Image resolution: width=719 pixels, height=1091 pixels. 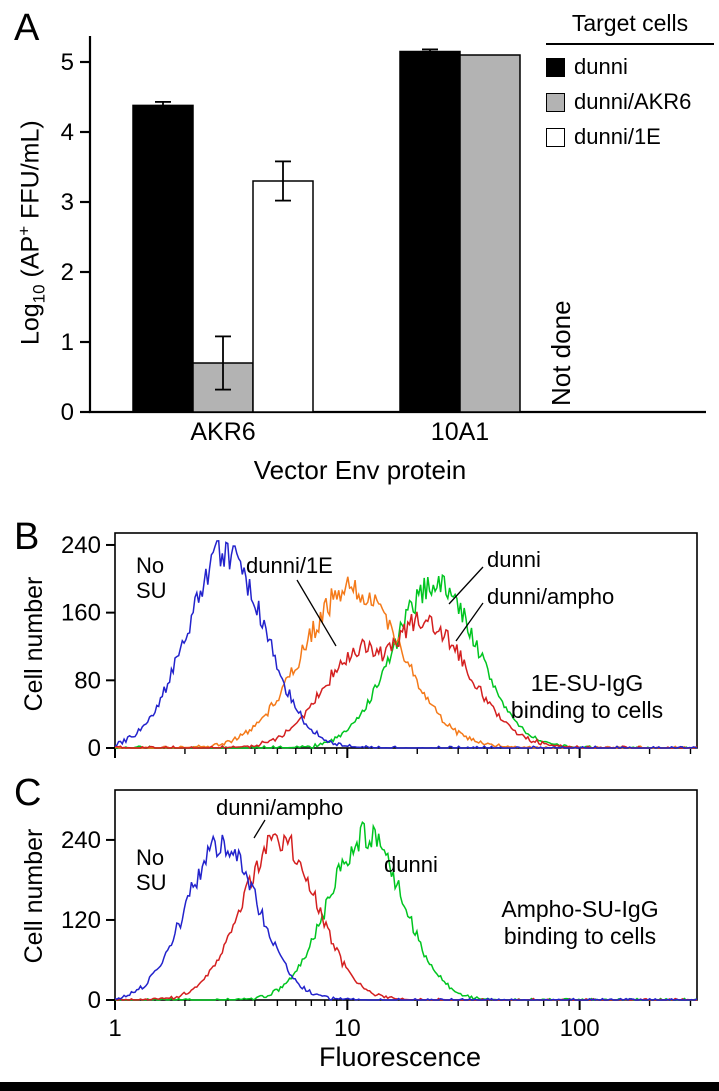 I want to click on legend: Target cells dunni dunni/AKR6 dunni/1E, so click(x=630, y=84).